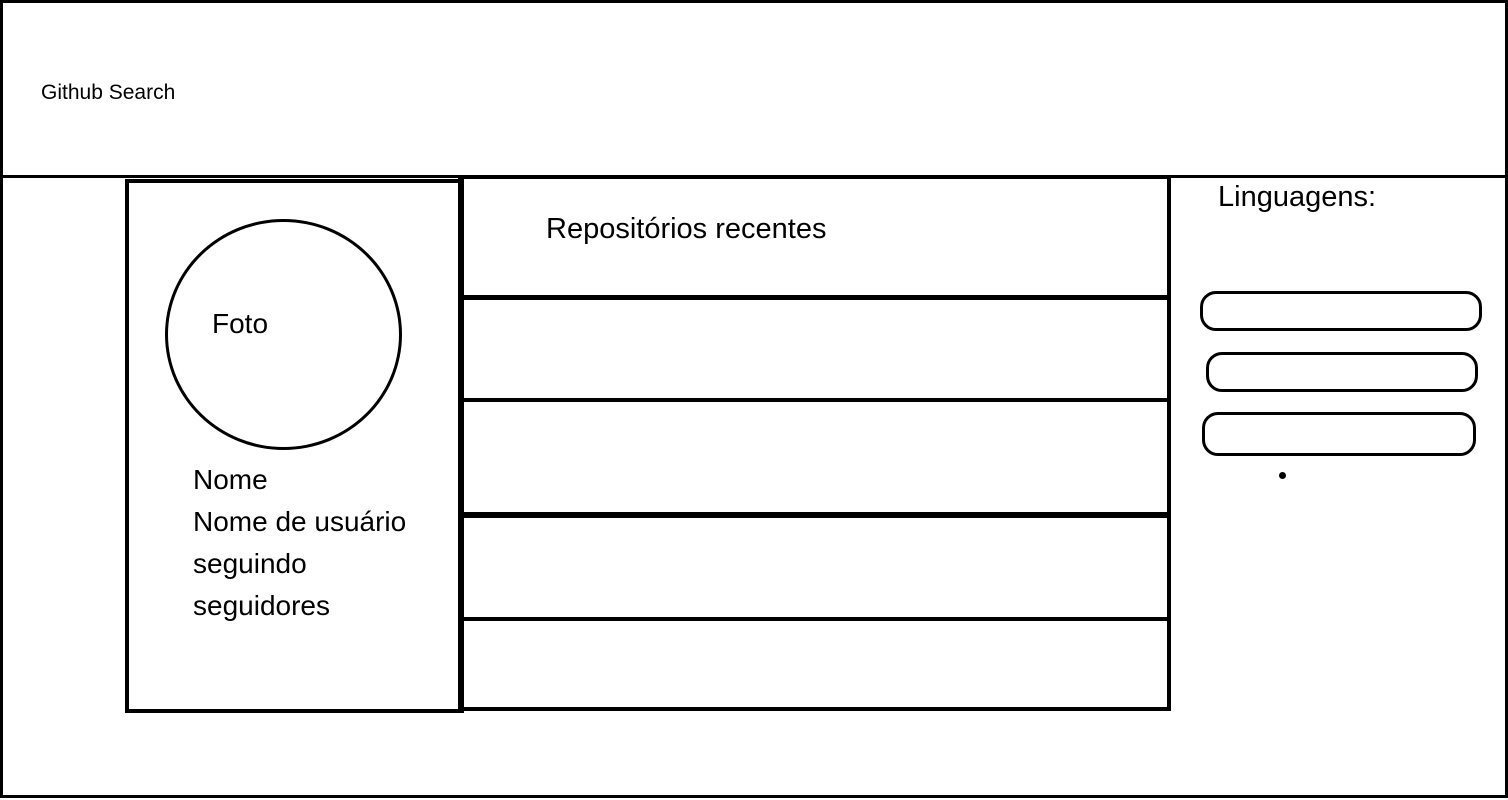  I want to click on profile-name: Nome, so click(230, 479).